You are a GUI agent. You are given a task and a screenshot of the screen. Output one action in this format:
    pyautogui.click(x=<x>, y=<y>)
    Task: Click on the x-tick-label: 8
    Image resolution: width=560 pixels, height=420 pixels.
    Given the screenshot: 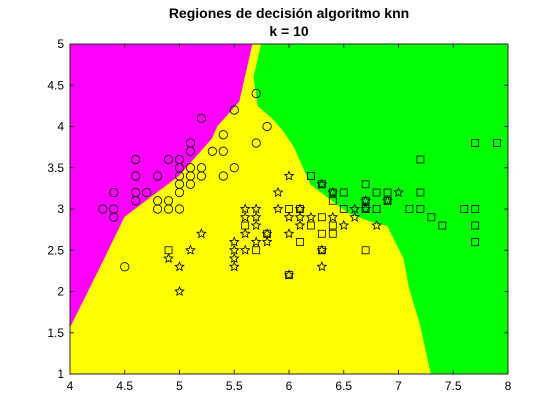 What is the action you would take?
    pyautogui.click(x=508, y=386)
    